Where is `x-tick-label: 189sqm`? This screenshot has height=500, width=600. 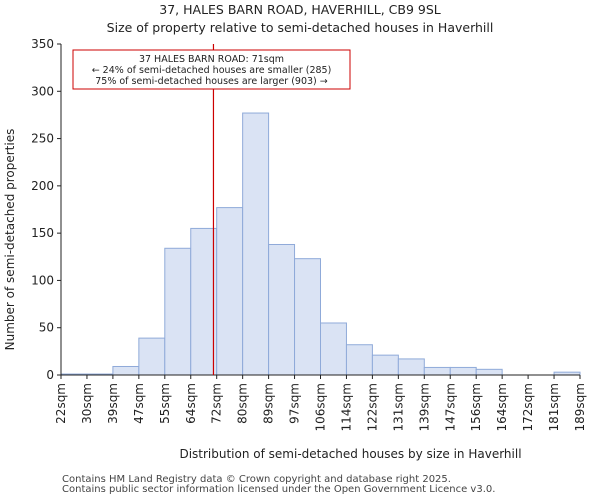 x-tick-label: 189sqm is located at coordinates (580, 407).